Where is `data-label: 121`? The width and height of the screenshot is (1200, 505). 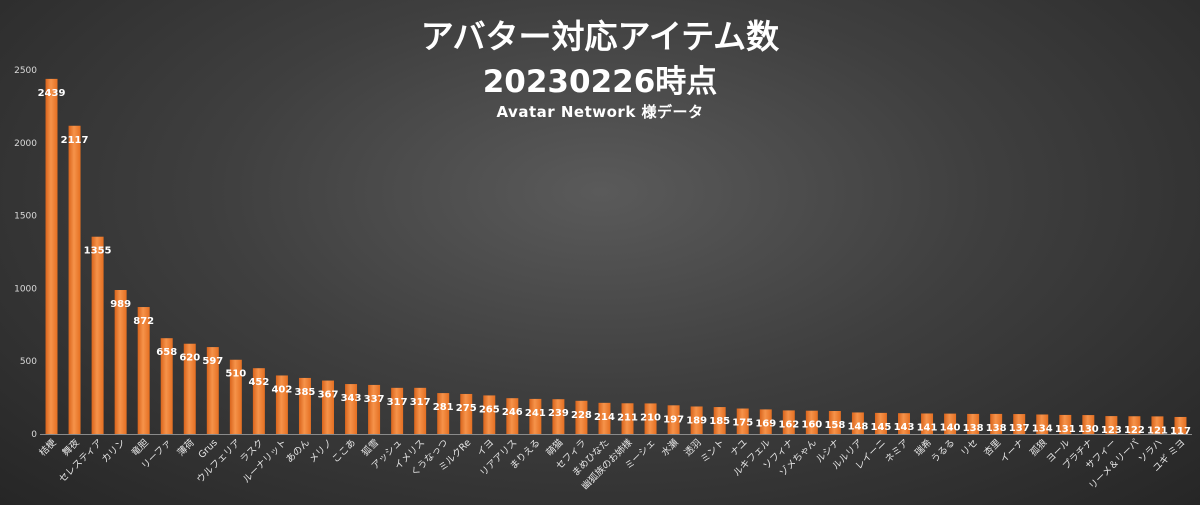
data-label: 121 is located at coordinates (1157, 430).